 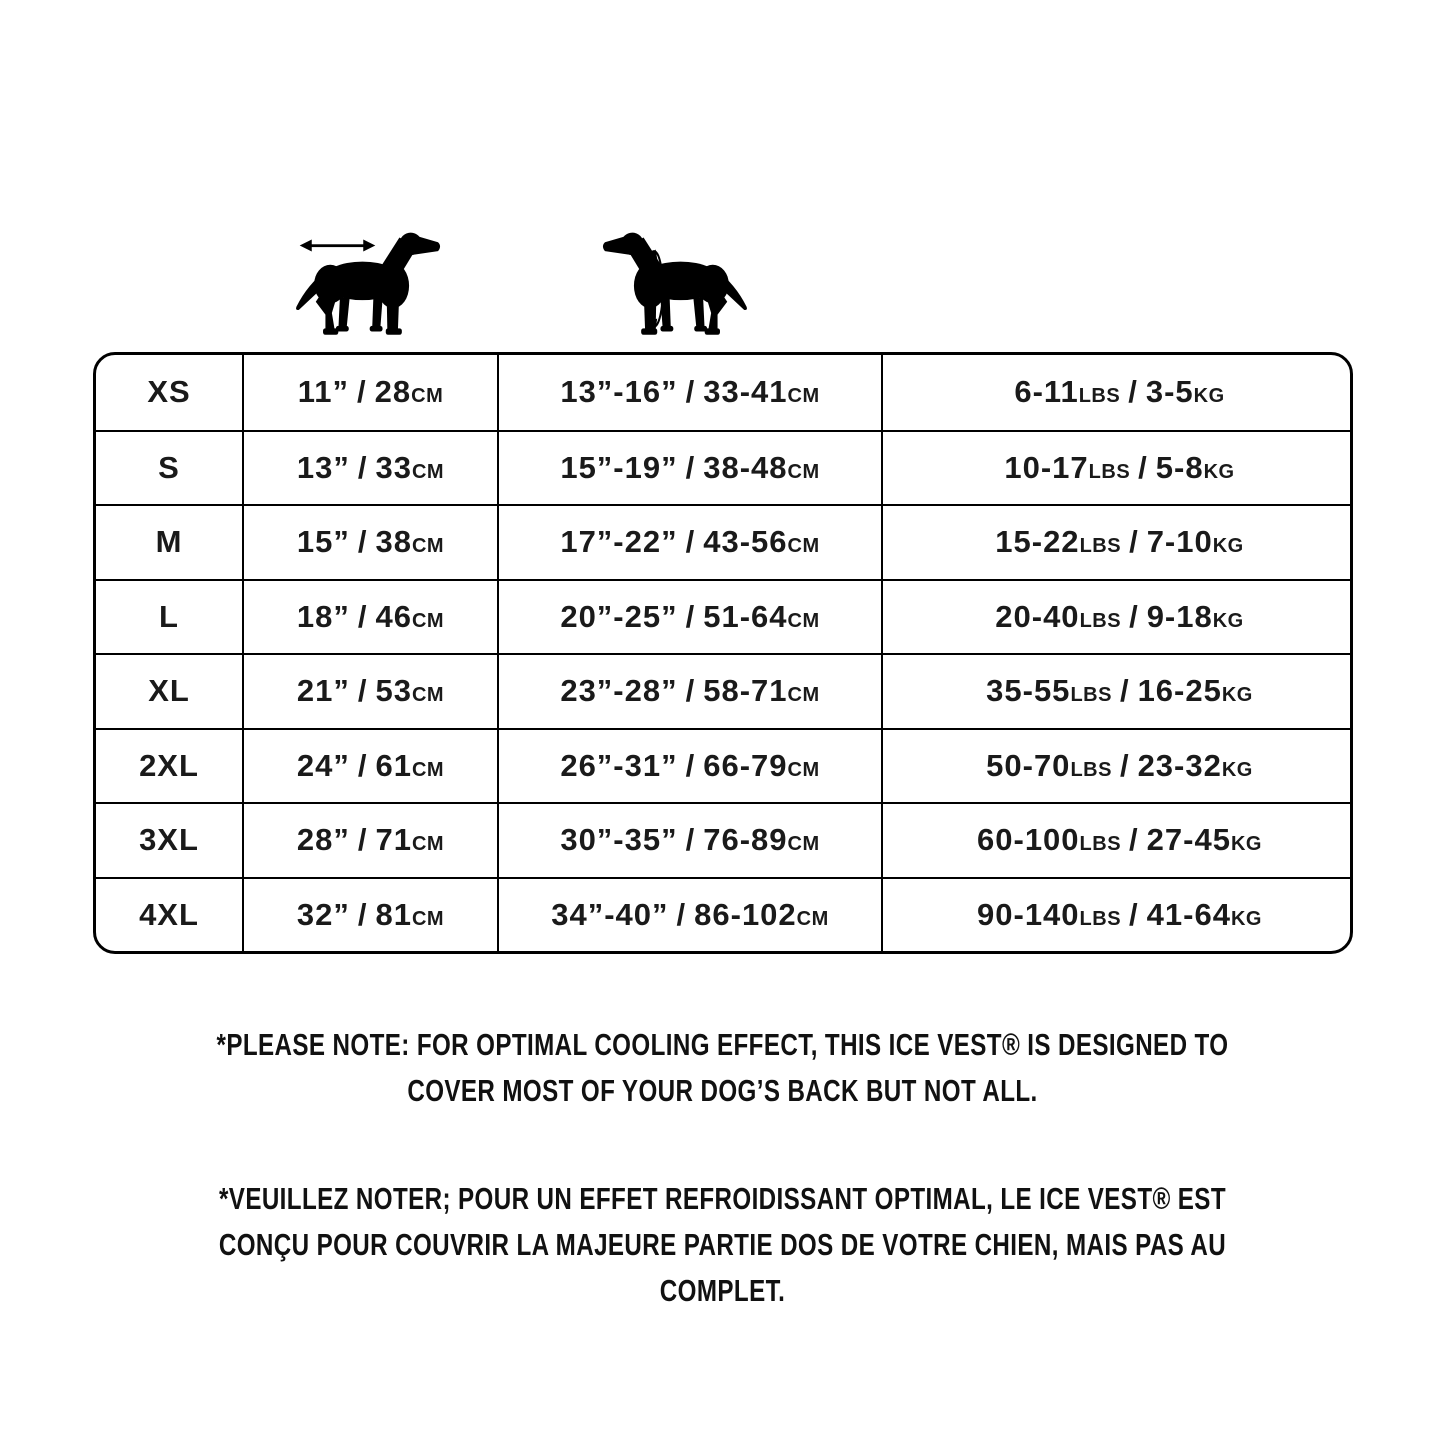 I want to click on weight-cell: 15-22LBS/7-10KG, so click(x=1115, y=542).